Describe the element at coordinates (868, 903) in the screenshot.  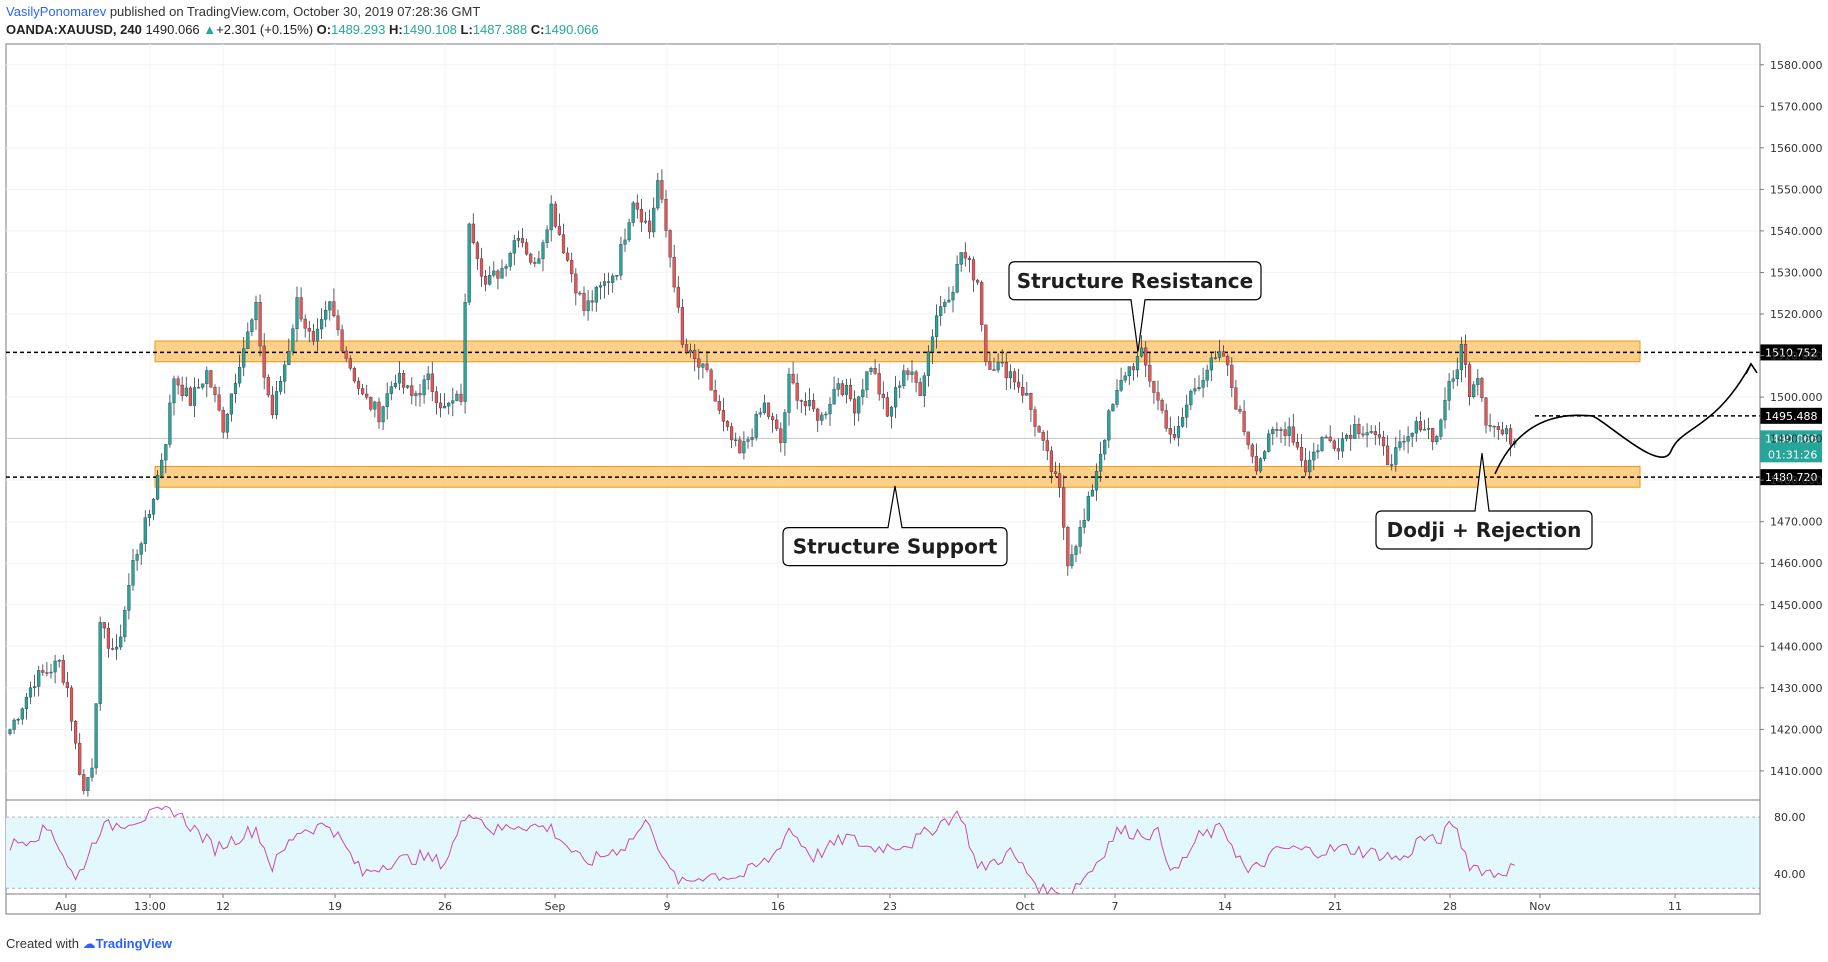
I see `time-axis: Aug 13:00 12 19 26 Sep 9 16 23 Oct 7 14 21 28 Nov 11` at that location.